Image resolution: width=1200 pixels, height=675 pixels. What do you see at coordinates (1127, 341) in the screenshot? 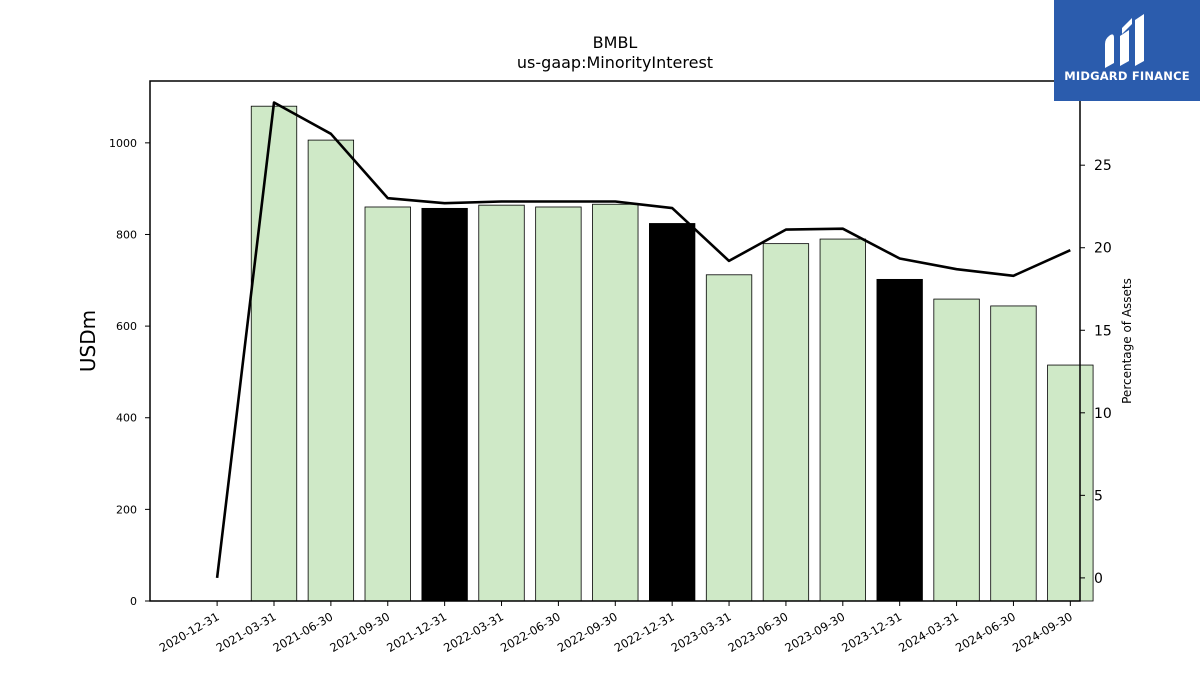
I see `y2-axis-label: Percentage of Assets` at bounding box center [1127, 341].